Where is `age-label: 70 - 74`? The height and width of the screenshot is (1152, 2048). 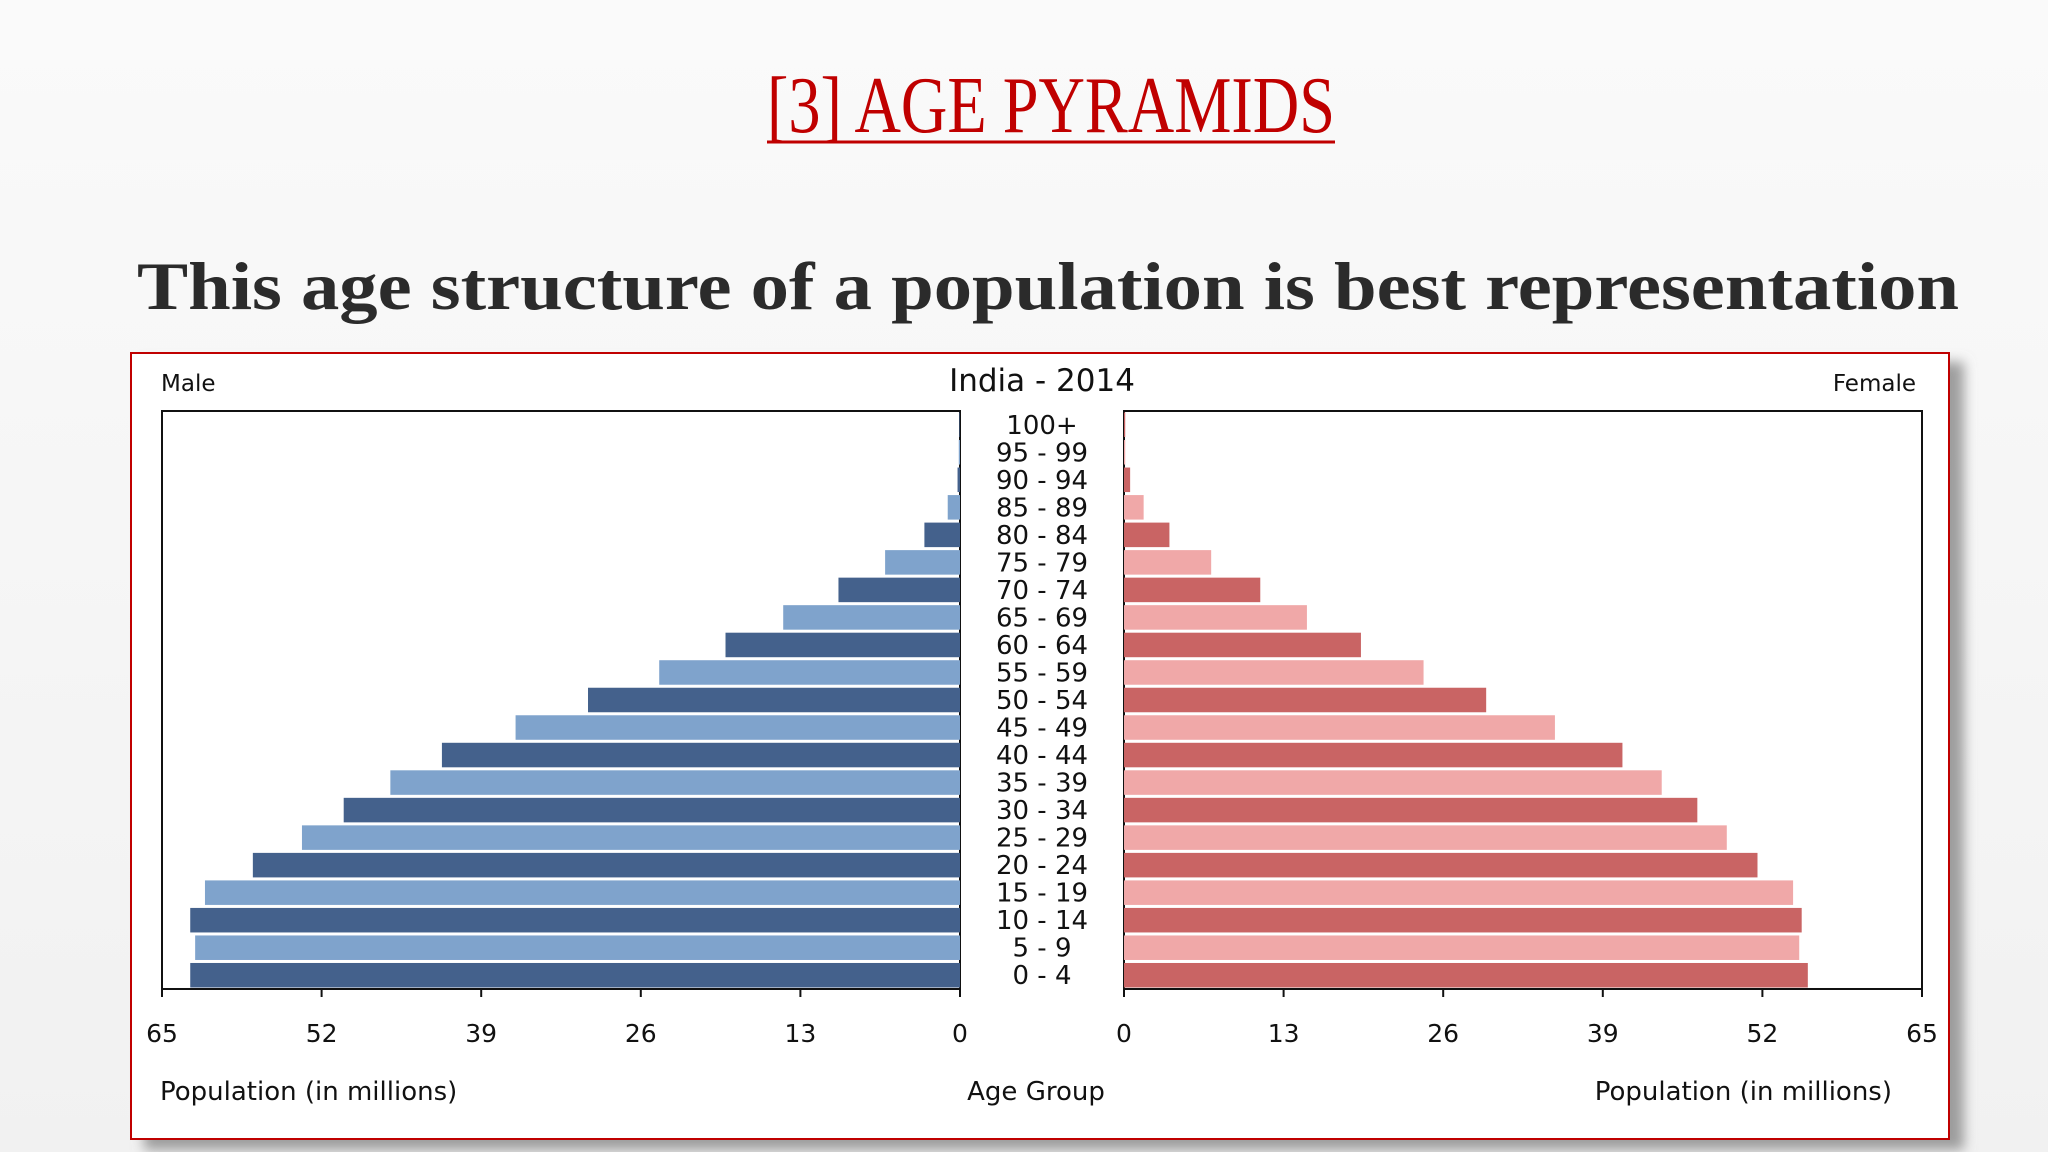
age-label: 70 - 74 is located at coordinates (1042, 591).